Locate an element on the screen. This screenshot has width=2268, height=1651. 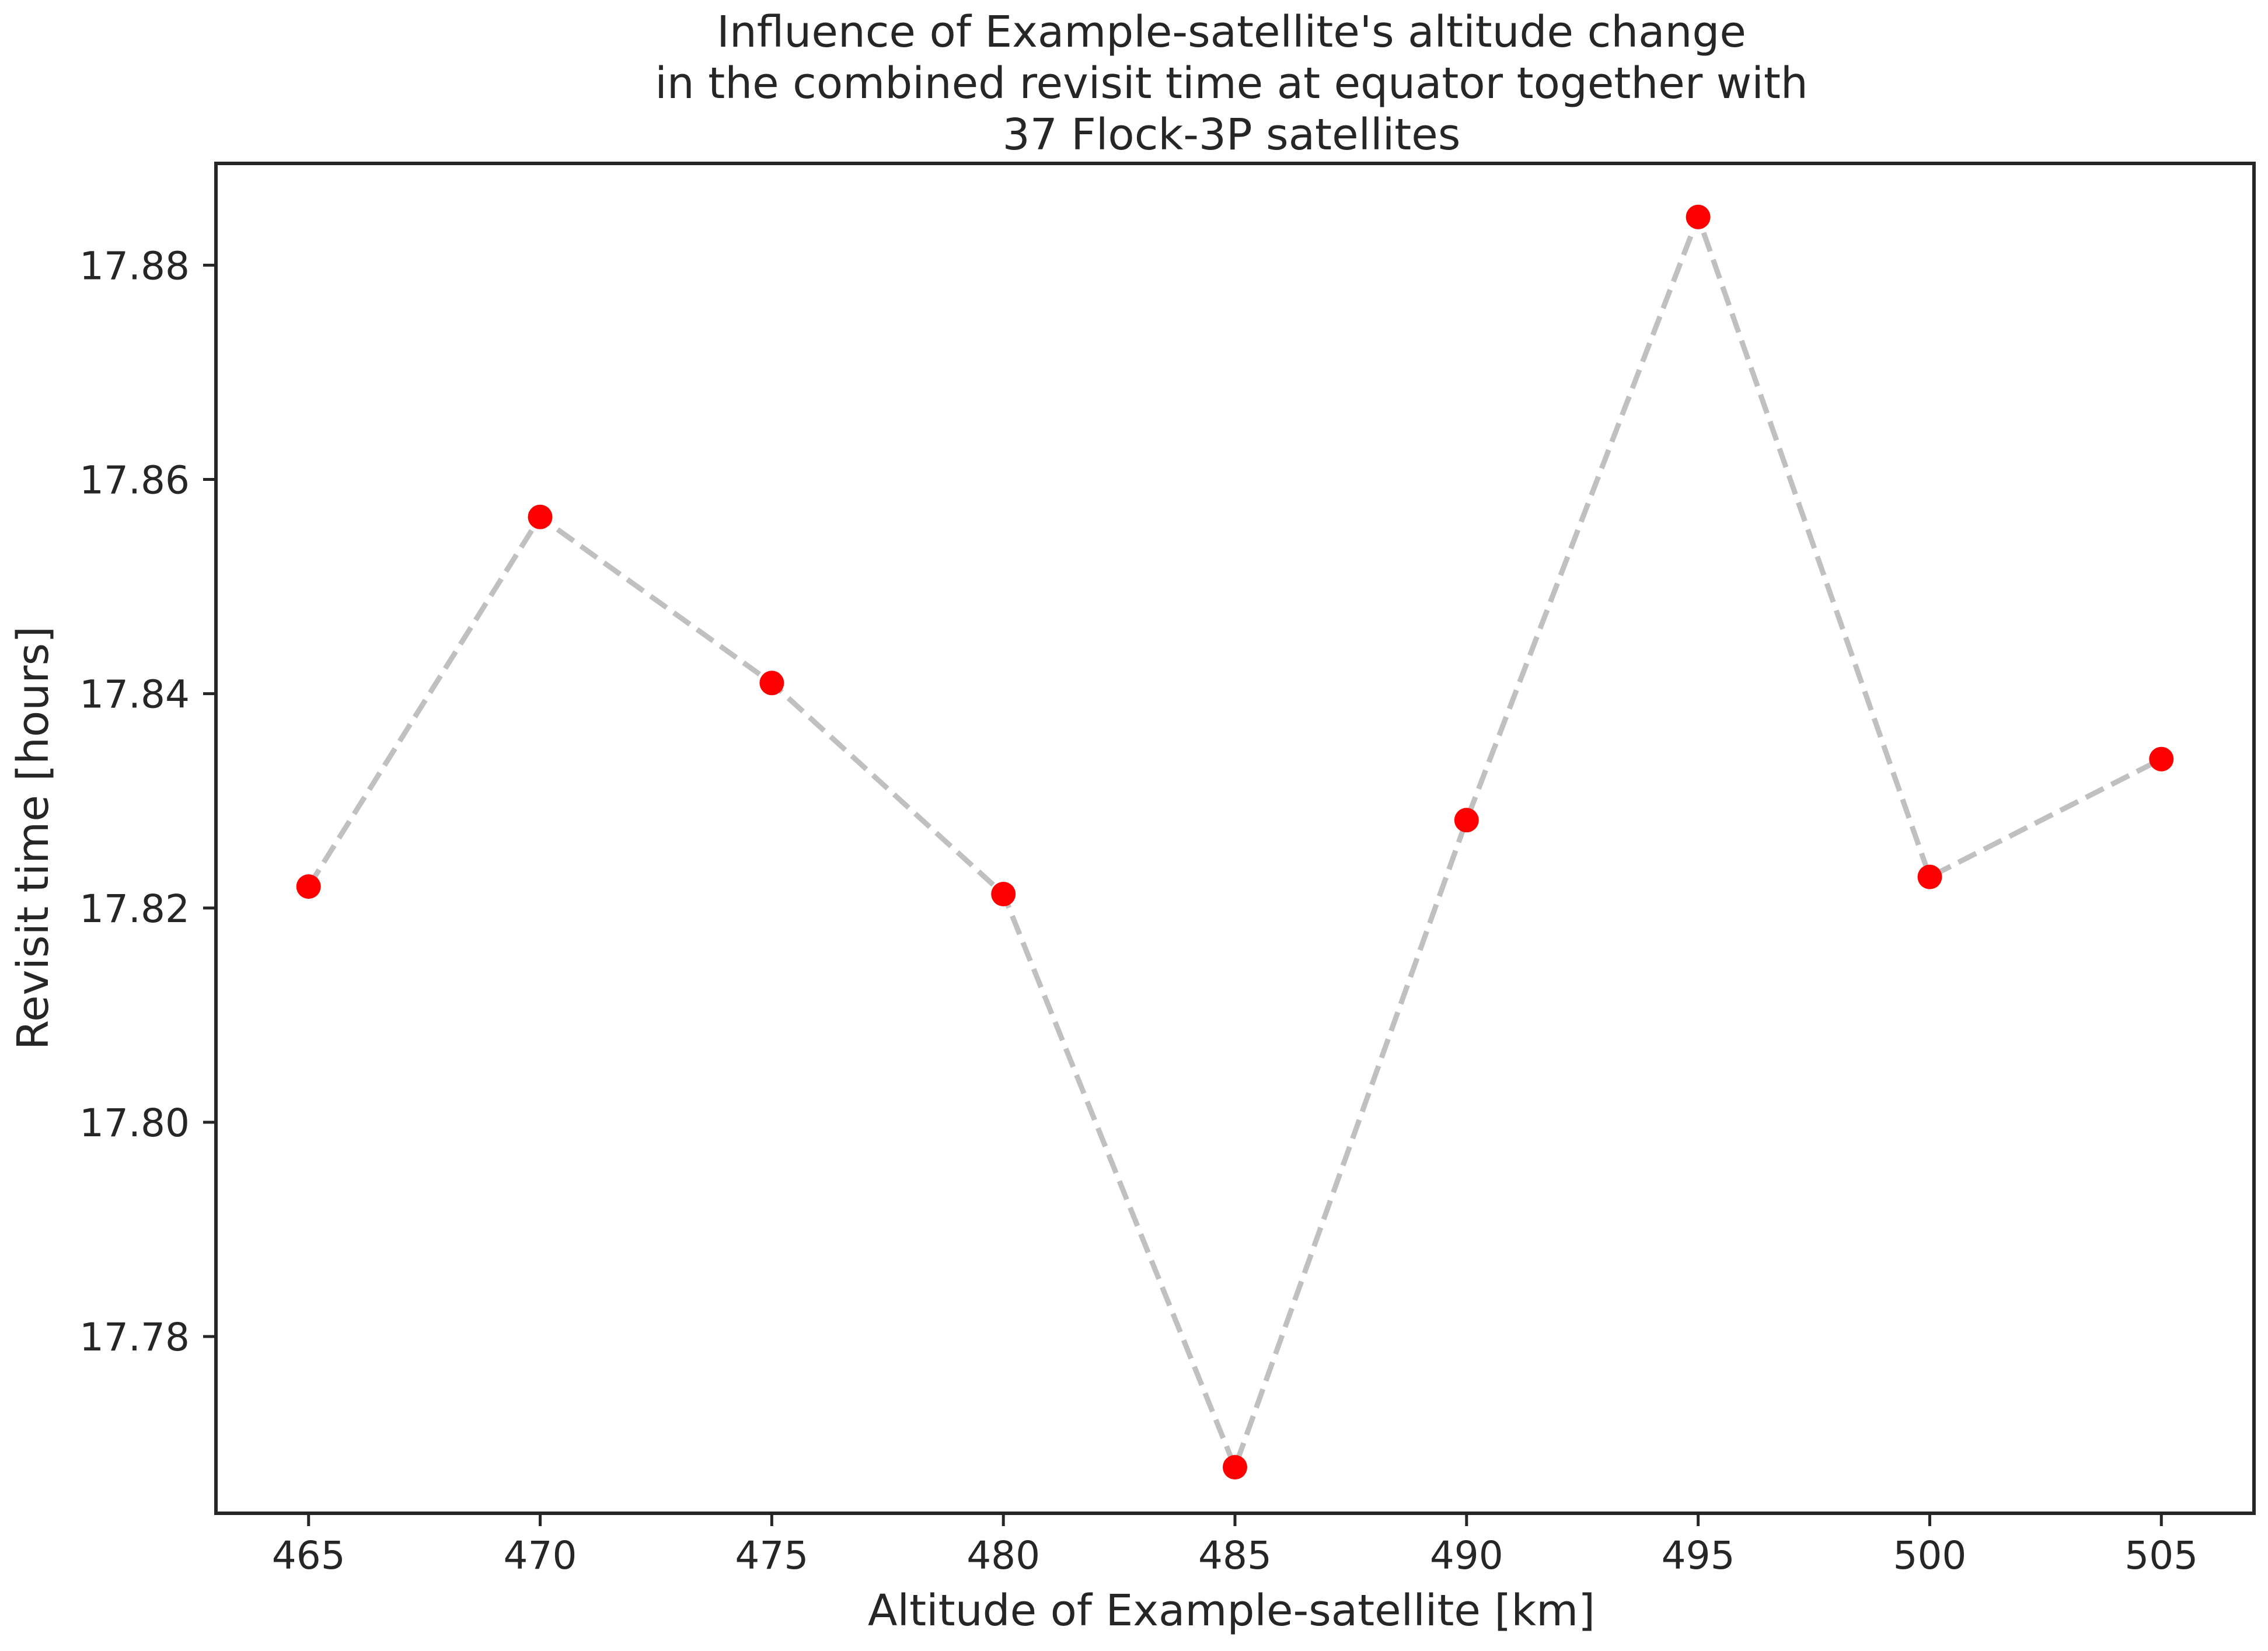
y-tick-label: 17.80 is located at coordinates (134, 1123).